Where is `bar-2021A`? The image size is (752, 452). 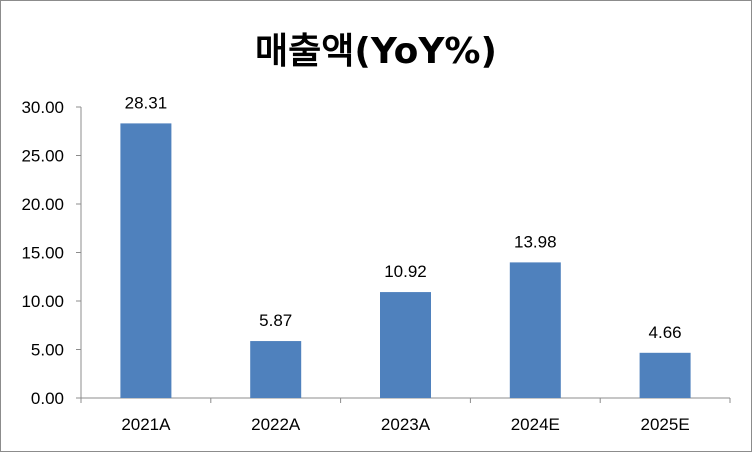 bar-2021A is located at coordinates (146, 260).